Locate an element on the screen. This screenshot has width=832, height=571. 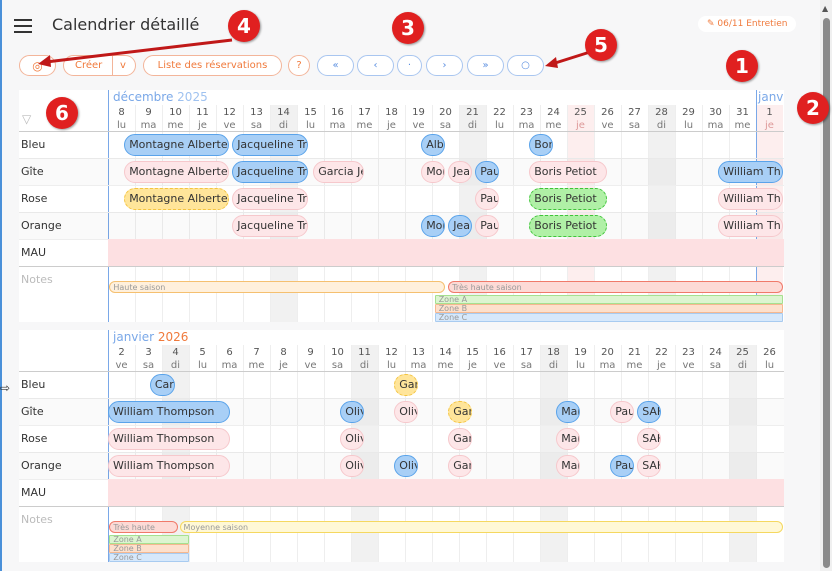
search-button: ○ is located at coordinates (525, 65).